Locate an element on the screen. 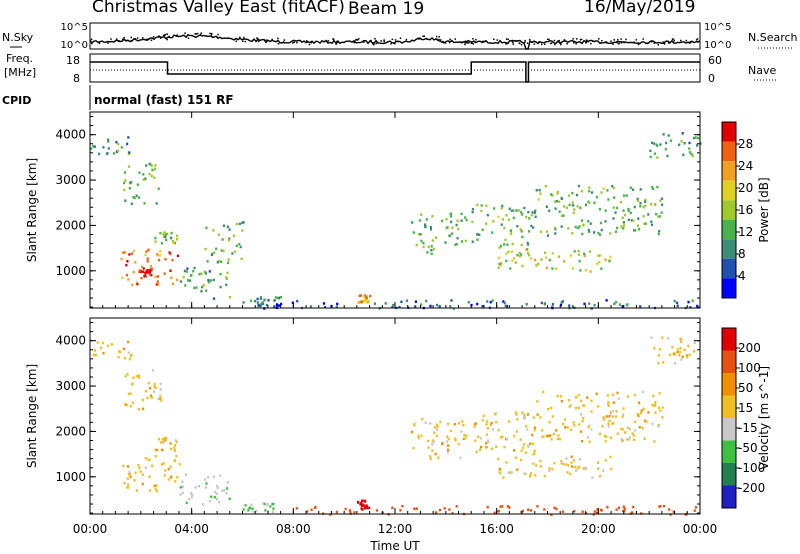 The image size is (800, 554). velocity-colorbar-segment is located at coordinates (729, 339).